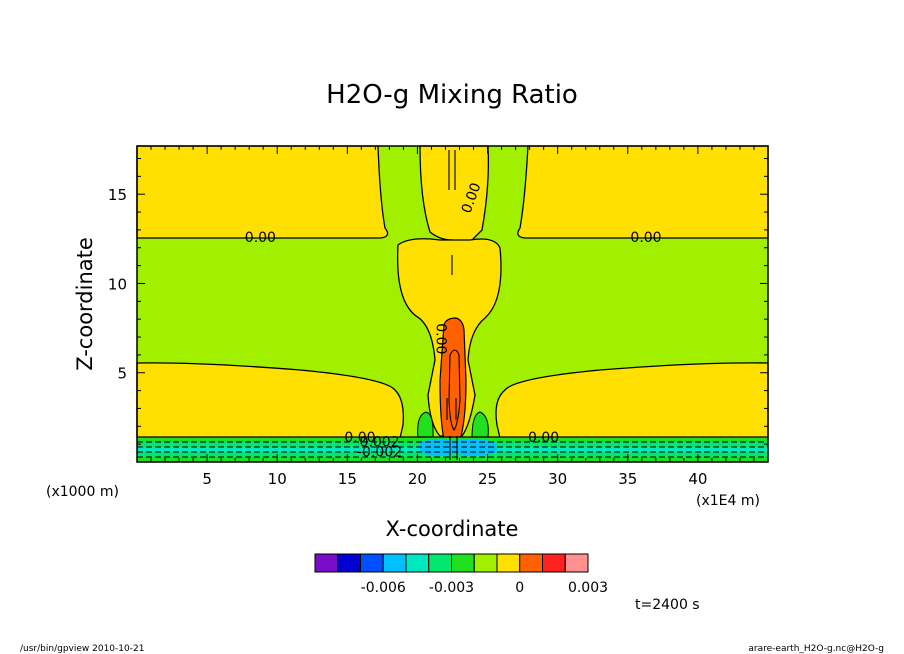  I want to click on contour-bubble-right, so click(480, 425).